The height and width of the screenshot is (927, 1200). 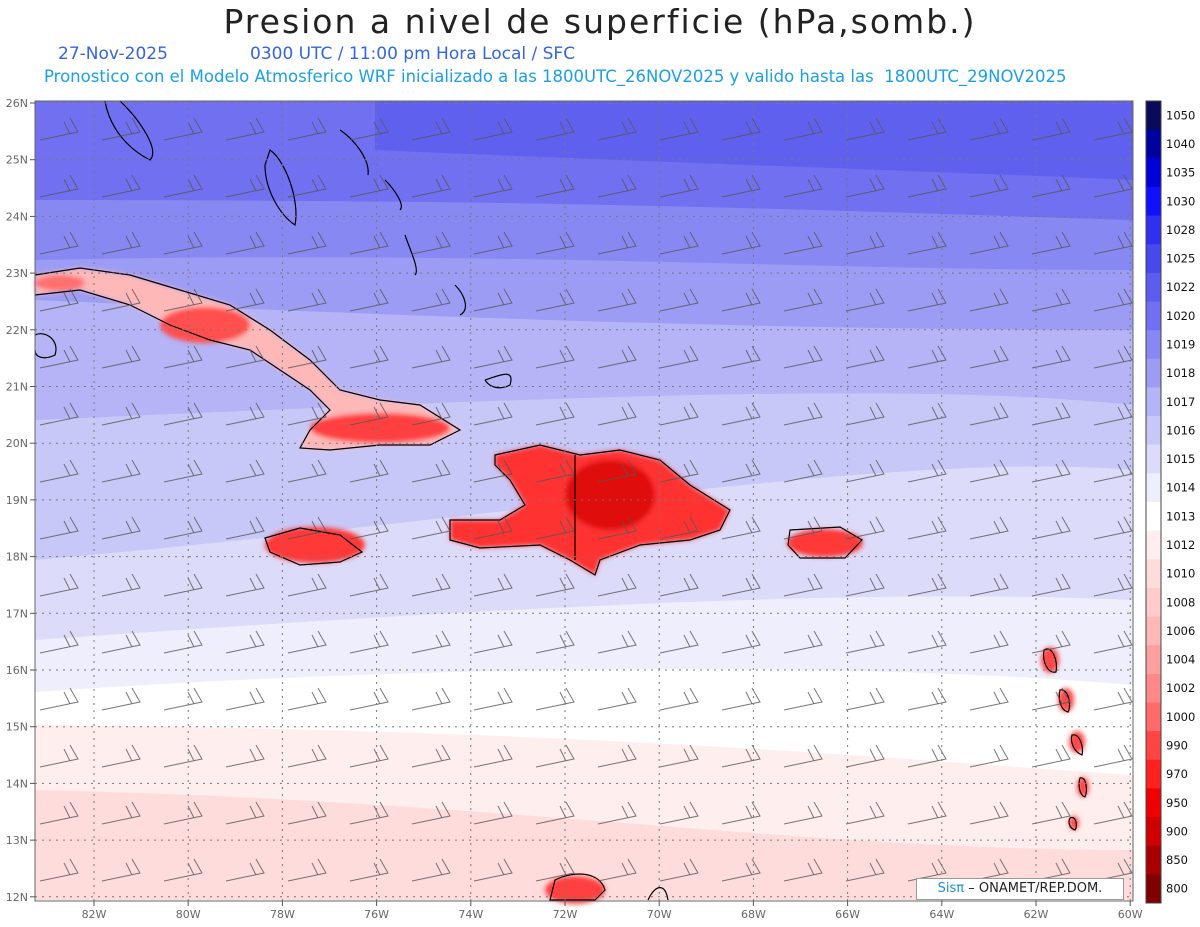 I want to click on colorbar-label: 1025, so click(x=1180, y=259).